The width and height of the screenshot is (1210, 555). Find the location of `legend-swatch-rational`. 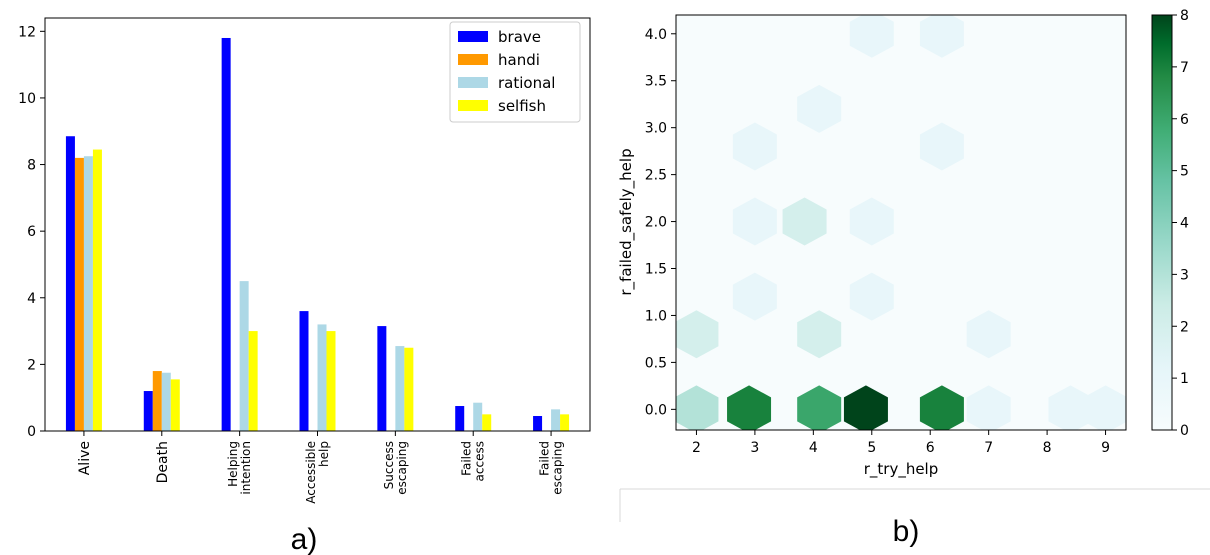

legend-swatch-rational is located at coordinates (473, 82).